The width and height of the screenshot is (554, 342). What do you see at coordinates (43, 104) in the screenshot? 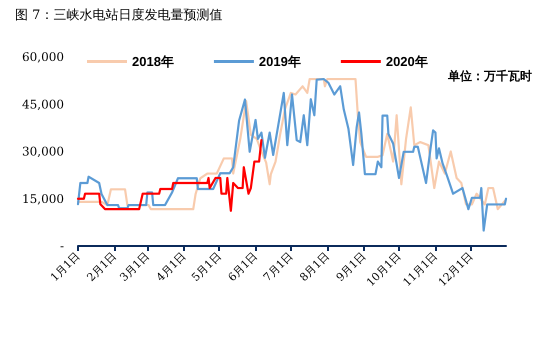
I see `y-tick-label: 45,000` at bounding box center [43, 104].